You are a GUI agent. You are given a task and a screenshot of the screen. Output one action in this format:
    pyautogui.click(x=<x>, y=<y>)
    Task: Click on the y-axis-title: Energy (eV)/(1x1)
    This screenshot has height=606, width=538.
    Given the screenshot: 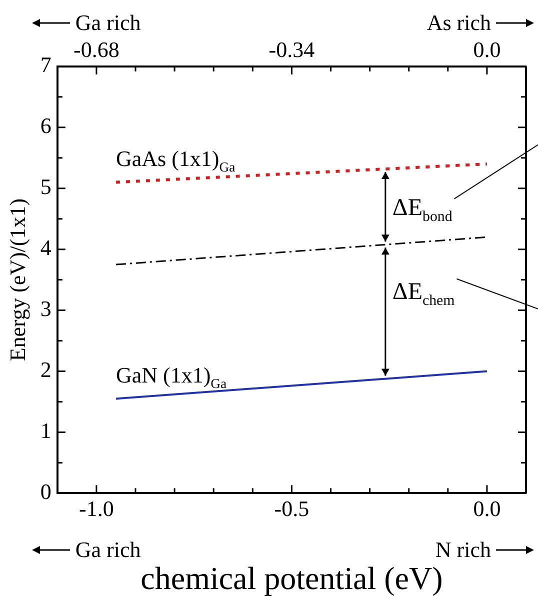 What is the action you would take?
    pyautogui.click(x=17, y=280)
    